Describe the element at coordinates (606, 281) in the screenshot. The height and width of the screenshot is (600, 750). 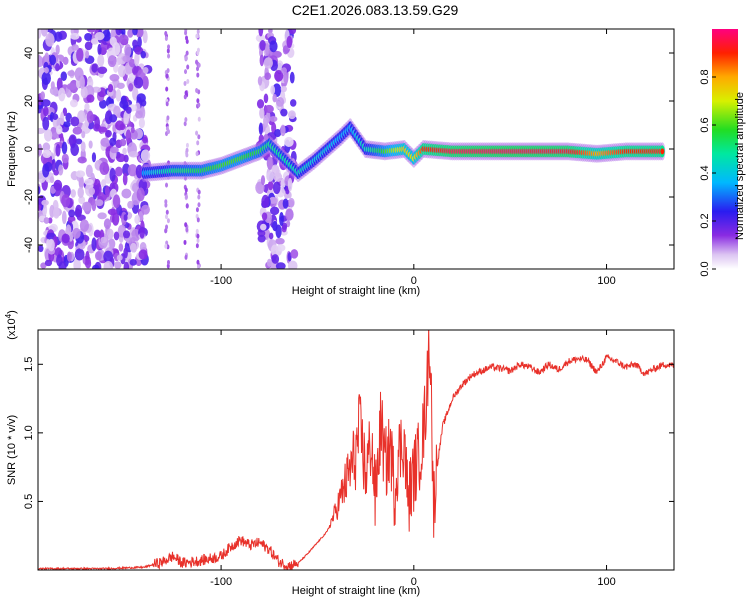
I see `spectrogram-x-tick-label: 100` at that location.